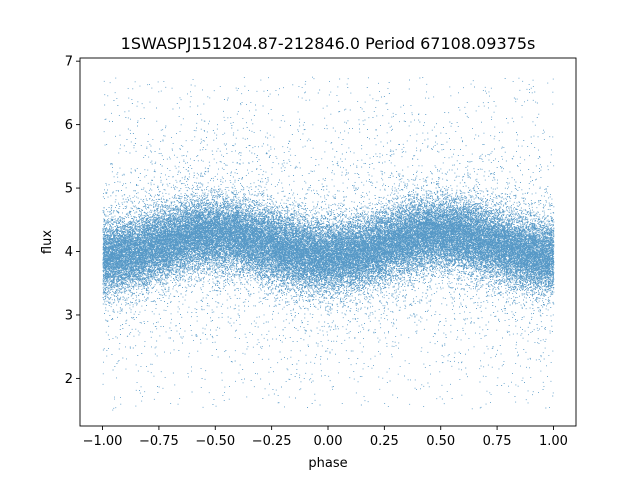 This screenshot has height=480, width=640. What do you see at coordinates (497, 441) in the screenshot?
I see `x-tick-label: 0.75` at bounding box center [497, 441].